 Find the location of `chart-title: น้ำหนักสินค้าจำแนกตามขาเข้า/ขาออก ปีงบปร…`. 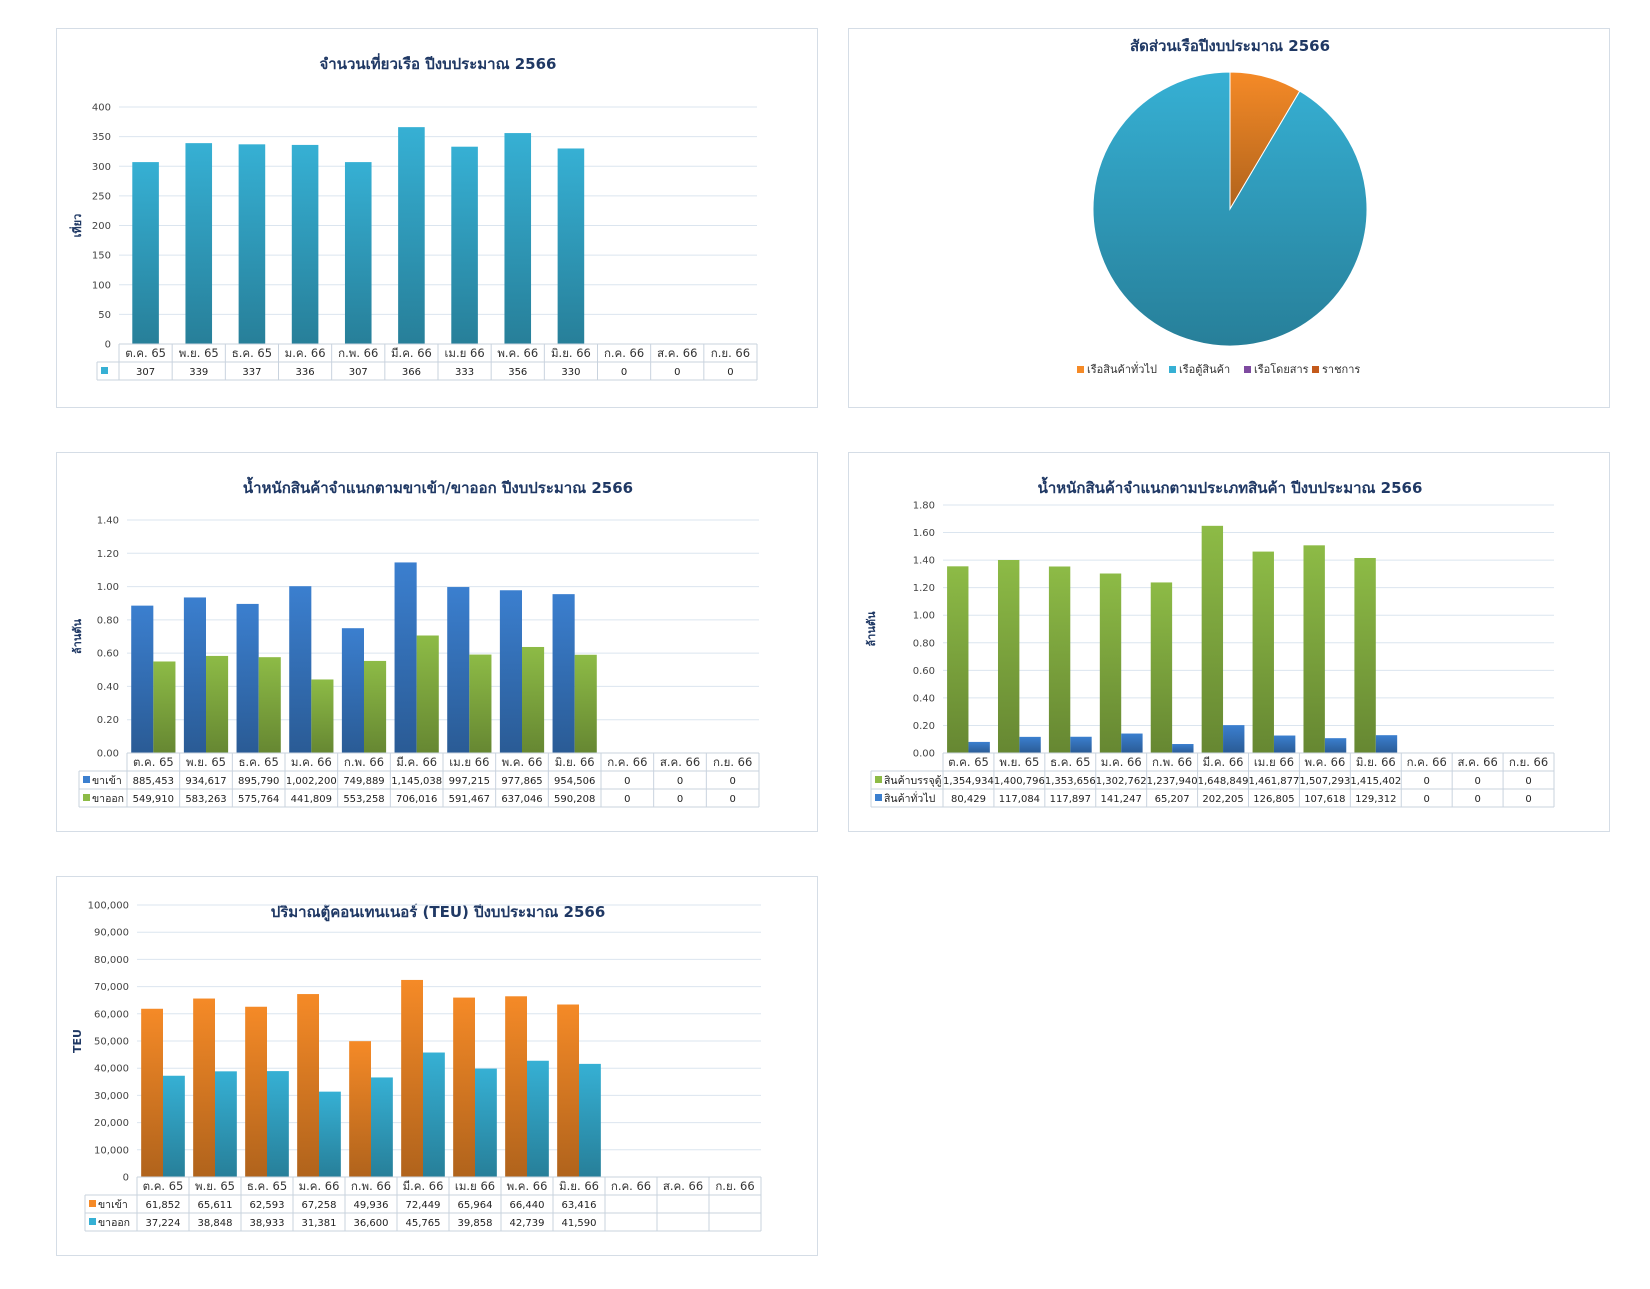

chart-title: น้ำหนักสินค้าจำแนกตามขาเข้า/ขาออก ปีงบปร… is located at coordinates (438, 486).